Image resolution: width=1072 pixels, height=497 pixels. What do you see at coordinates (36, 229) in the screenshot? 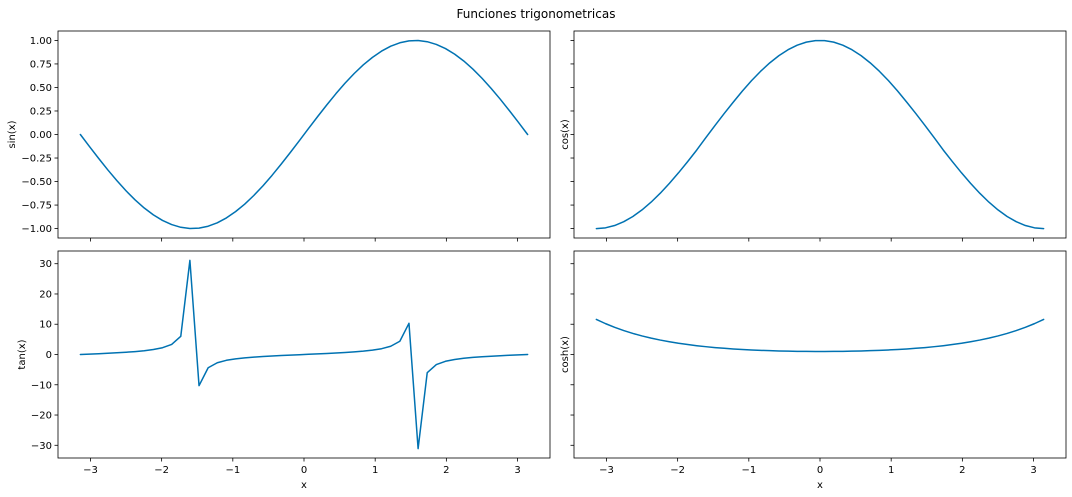
I see `y-tick-label: −1.00` at bounding box center [36, 229].